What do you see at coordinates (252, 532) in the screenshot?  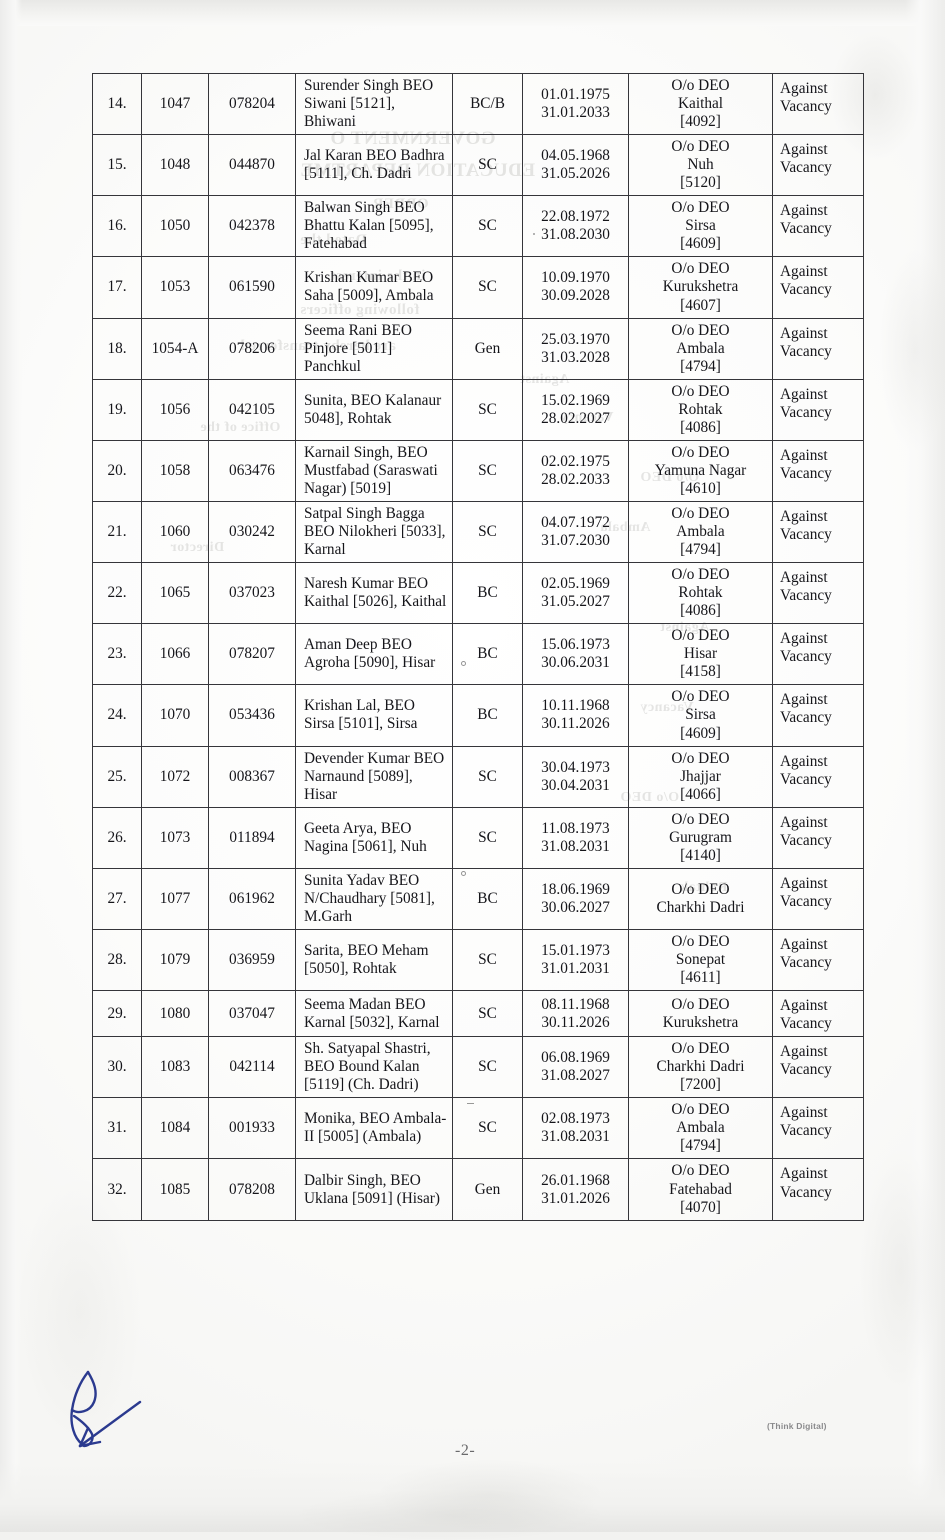 I see `cell-employee-id: 030242` at bounding box center [252, 532].